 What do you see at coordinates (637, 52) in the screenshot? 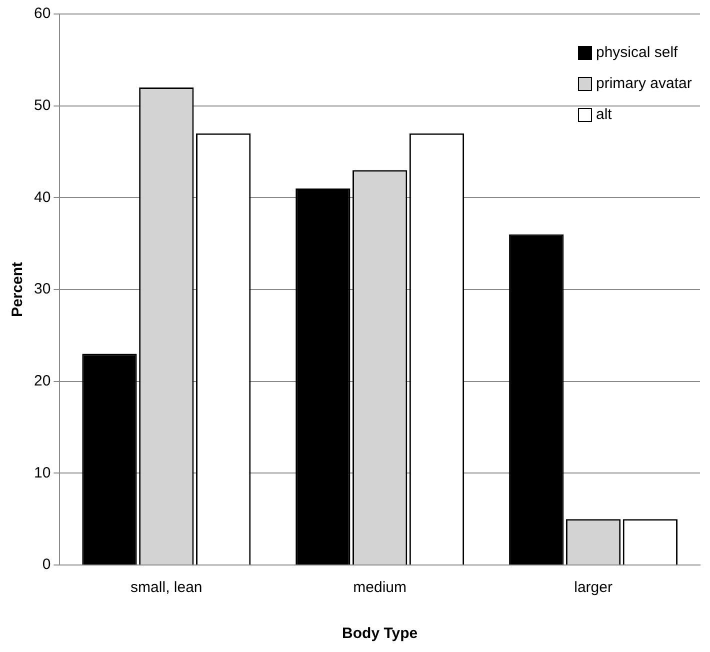
I see `legend-label: physical self` at bounding box center [637, 52].